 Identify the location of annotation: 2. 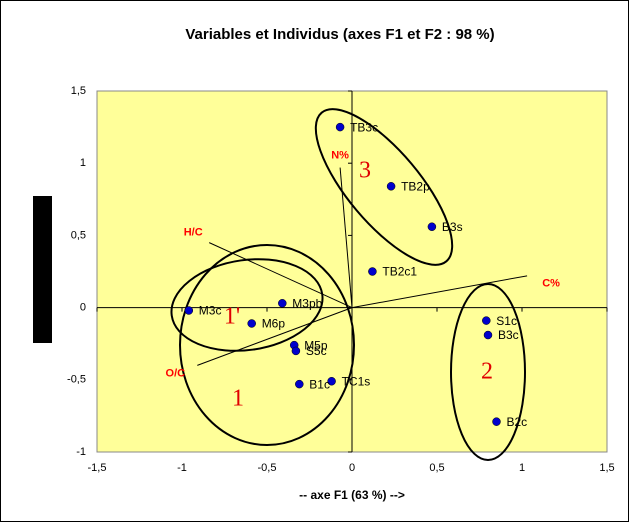
(487, 372).